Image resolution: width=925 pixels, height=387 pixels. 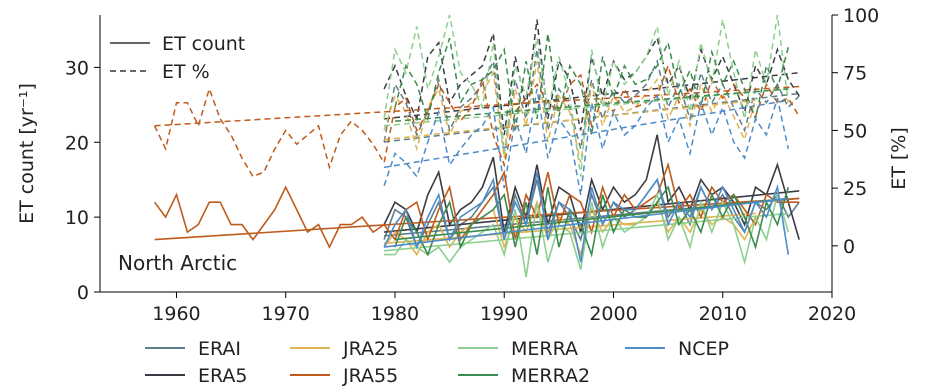 I want to click on series-merra2-count-line, so click(x=592, y=221).